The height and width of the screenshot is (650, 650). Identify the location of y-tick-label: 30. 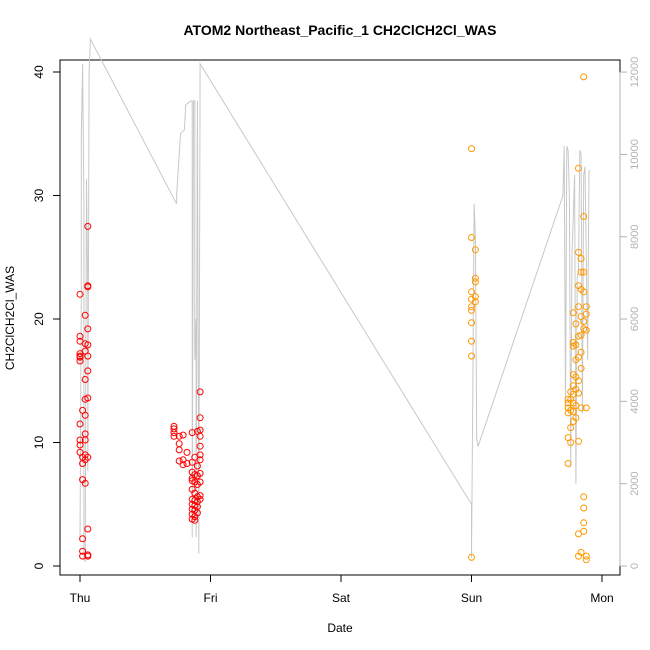
(39, 196).